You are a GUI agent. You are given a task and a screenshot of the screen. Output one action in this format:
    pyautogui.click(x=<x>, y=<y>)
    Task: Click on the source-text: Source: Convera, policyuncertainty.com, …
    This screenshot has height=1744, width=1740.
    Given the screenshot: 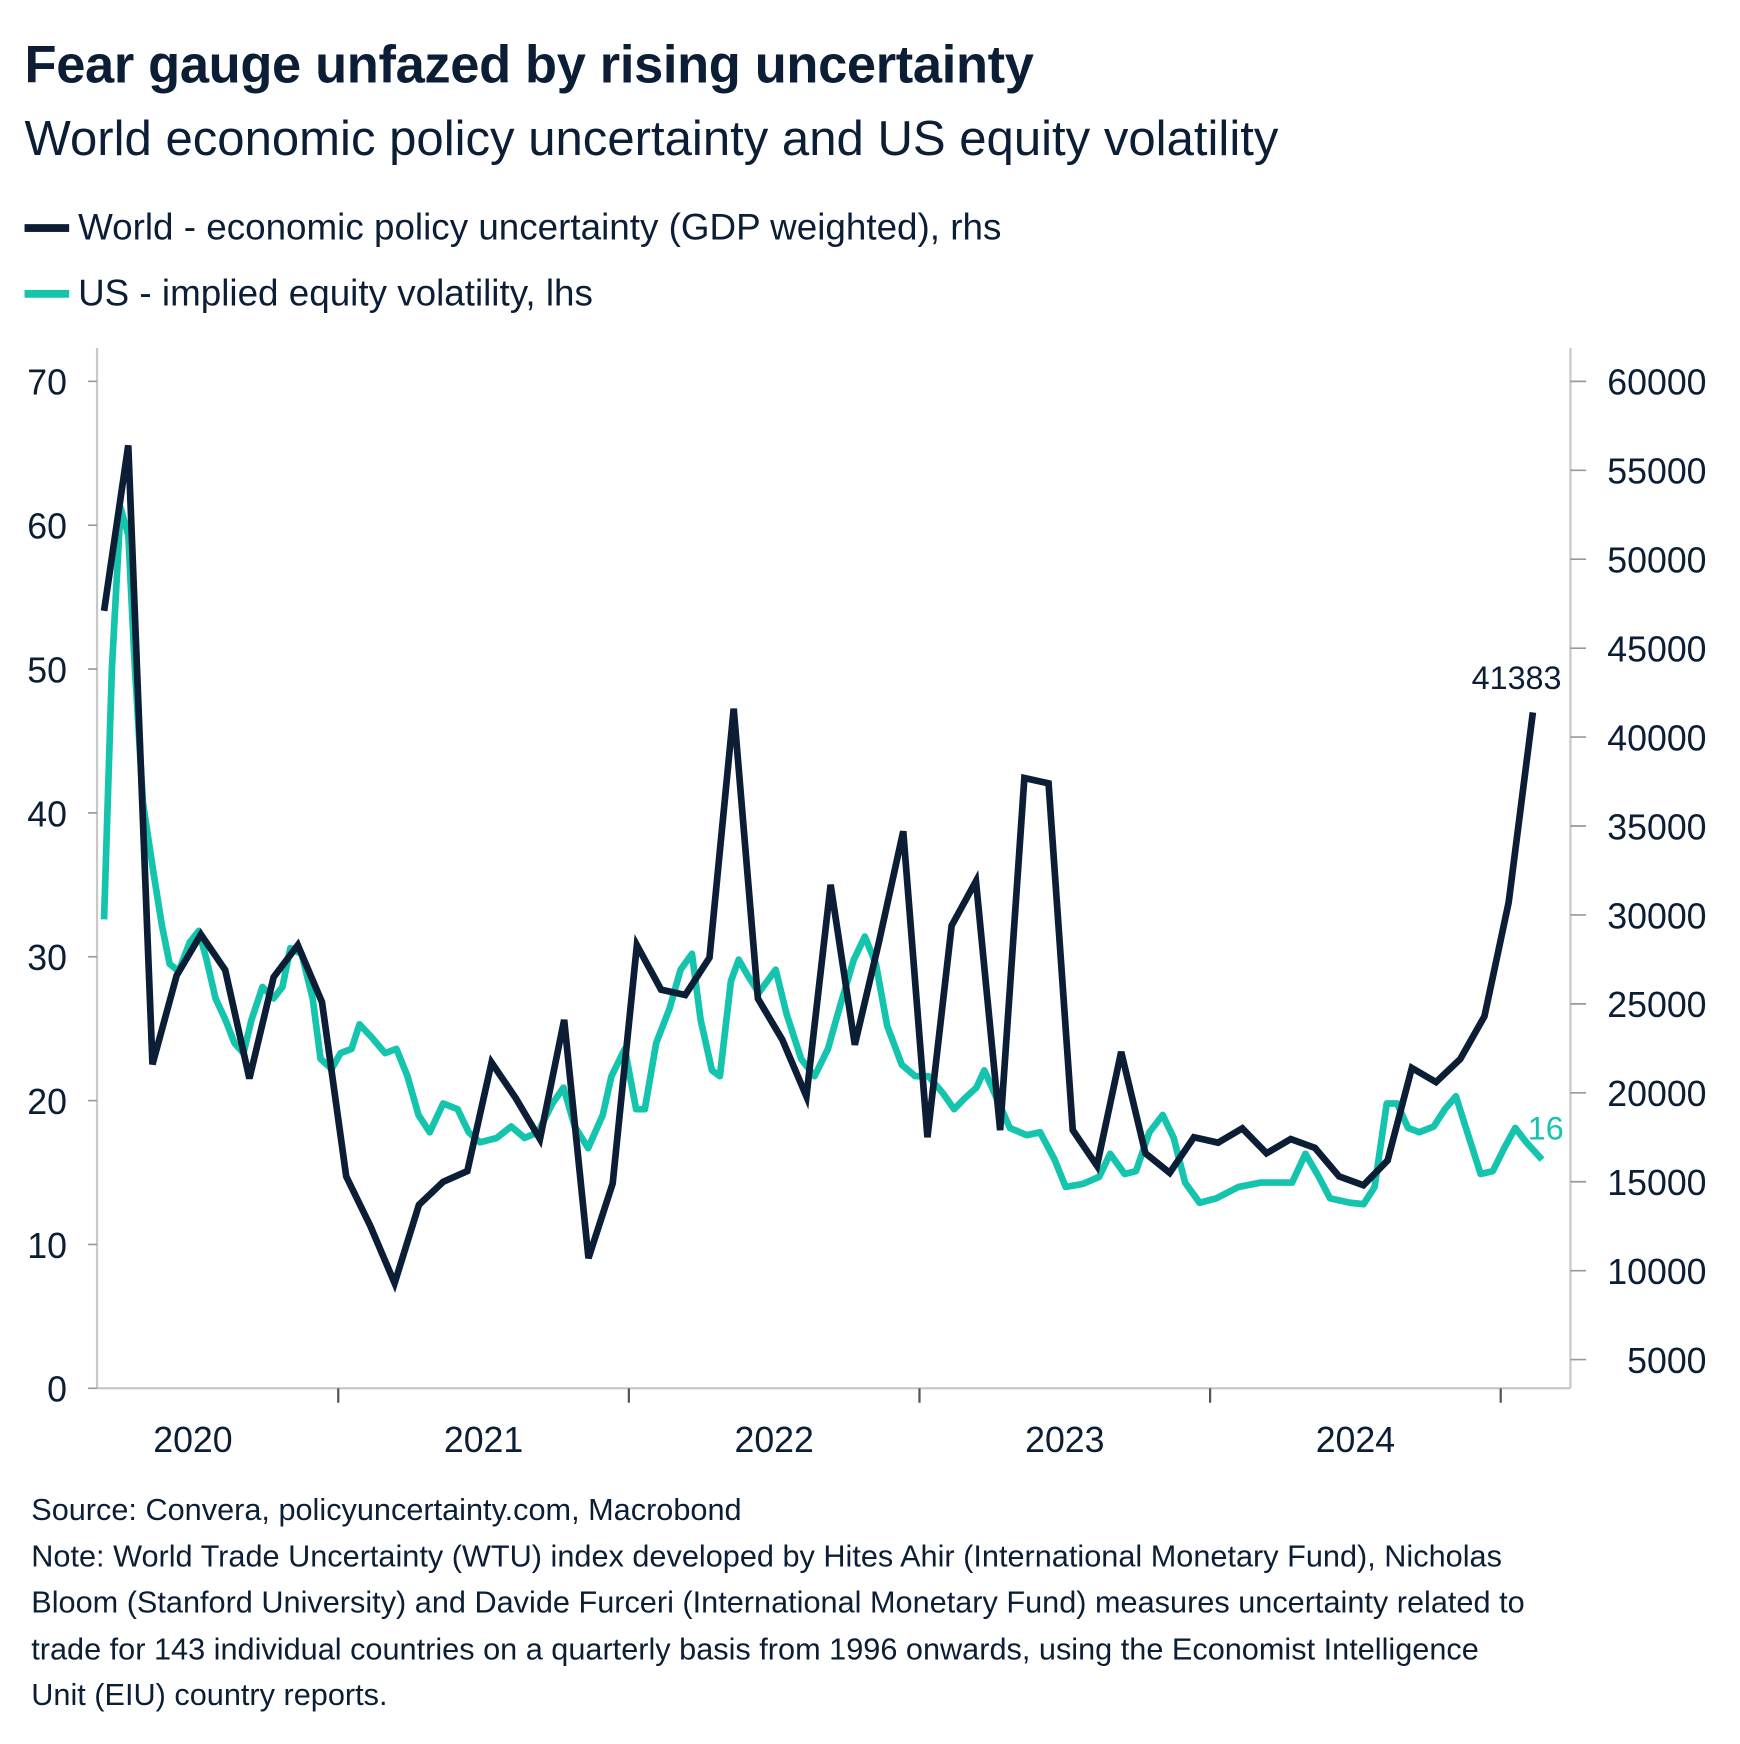 What is the action you would take?
    pyautogui.click(x=386, y=1509)
    